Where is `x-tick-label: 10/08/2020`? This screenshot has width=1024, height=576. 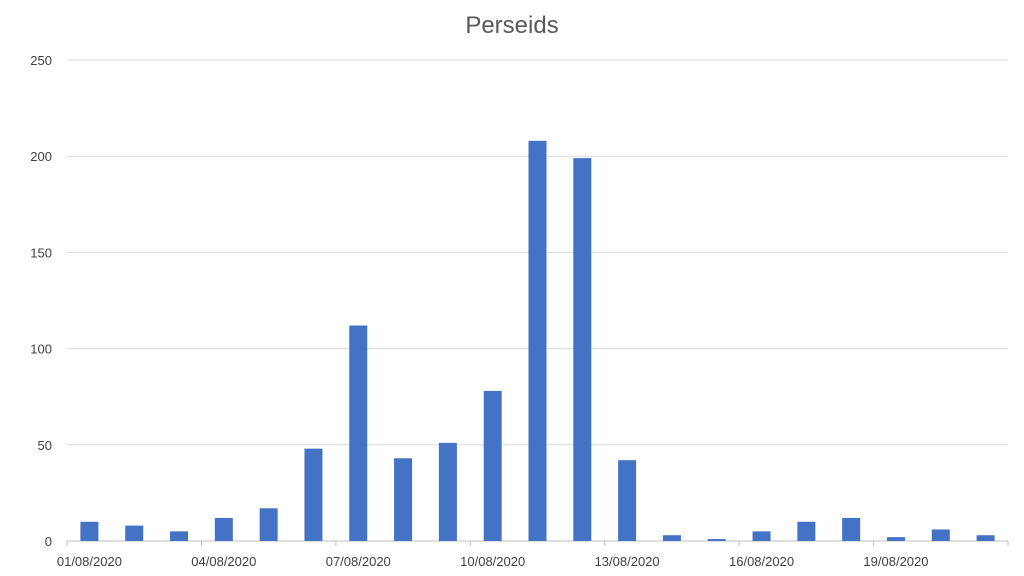 x-tick-label: 10/08/2020 is located at coordinates (492, 561).